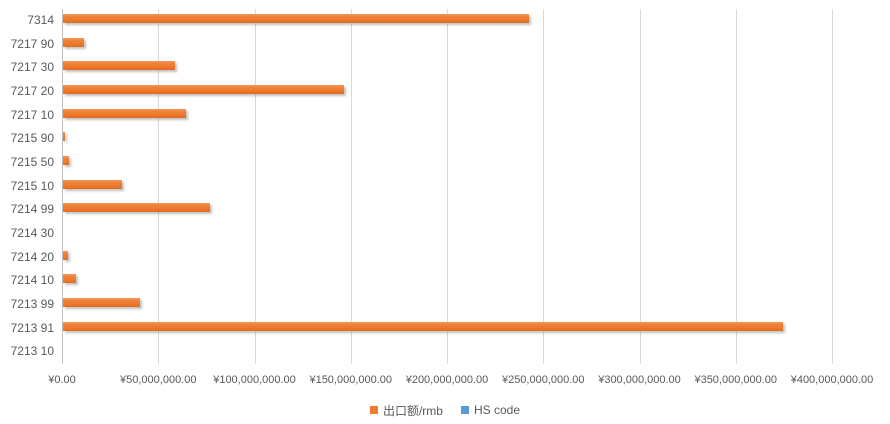 The width and height of the screenshot is (890, 424). I want to click on x-tick-label: ¥300,000,000.00, so click(639, 380).